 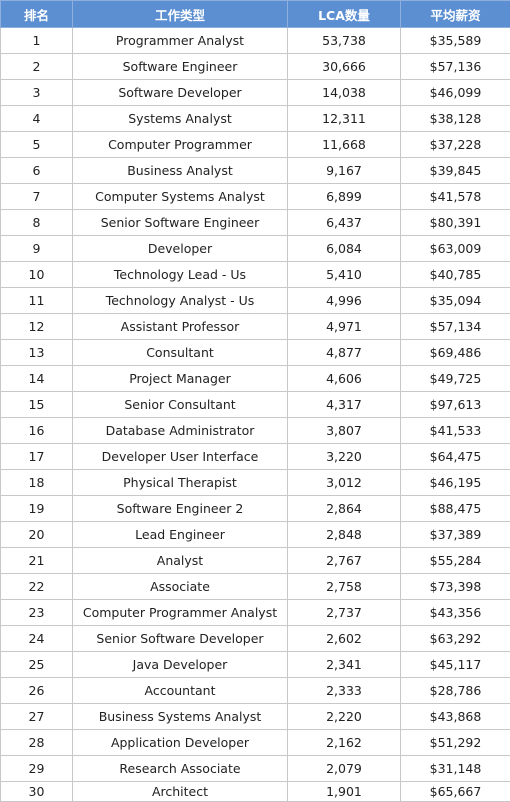 I want to click on header-cell: LCA数量, so click(x=344, y=14).